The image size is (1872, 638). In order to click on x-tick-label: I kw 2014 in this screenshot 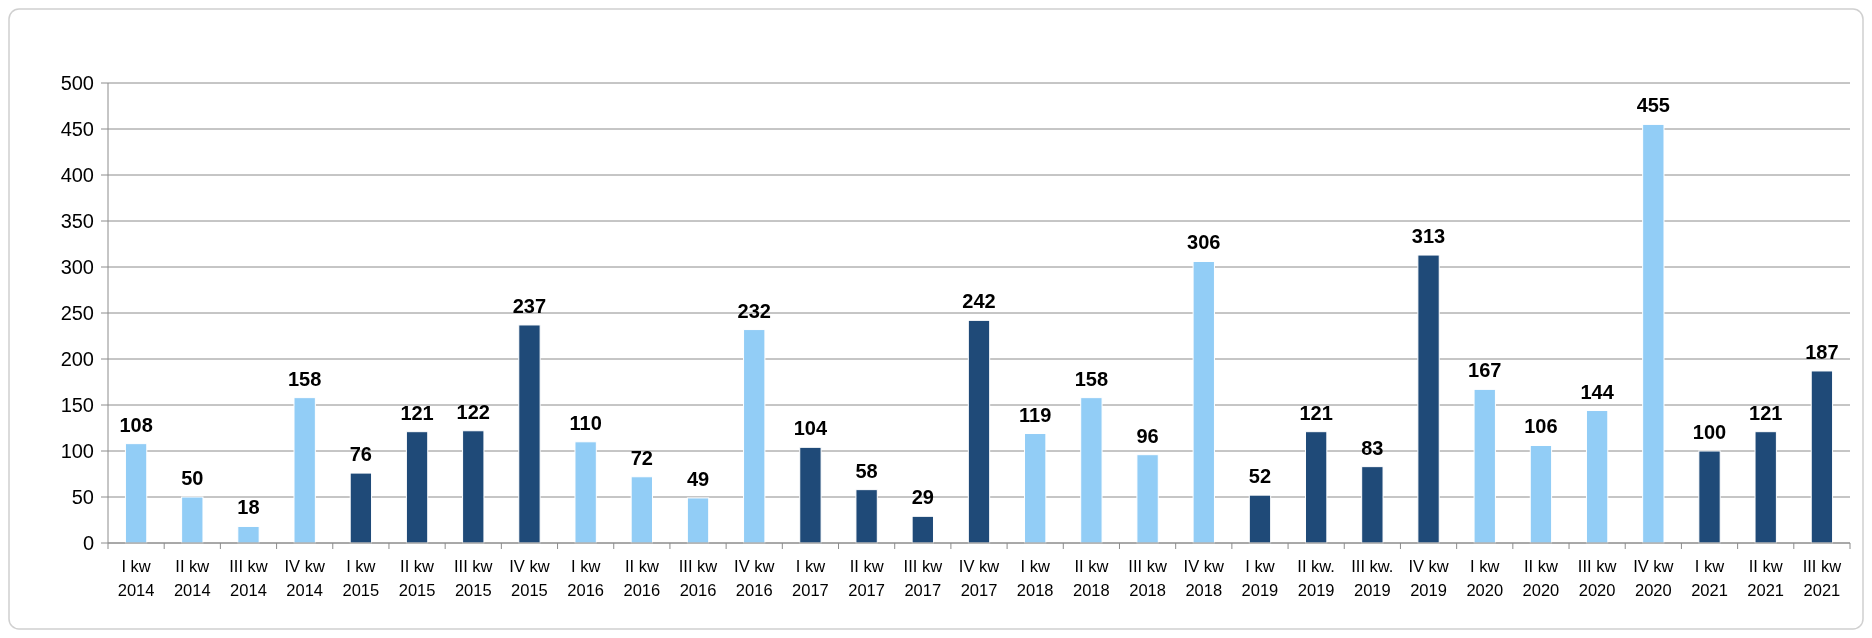, I will do `click(136, 578)`.